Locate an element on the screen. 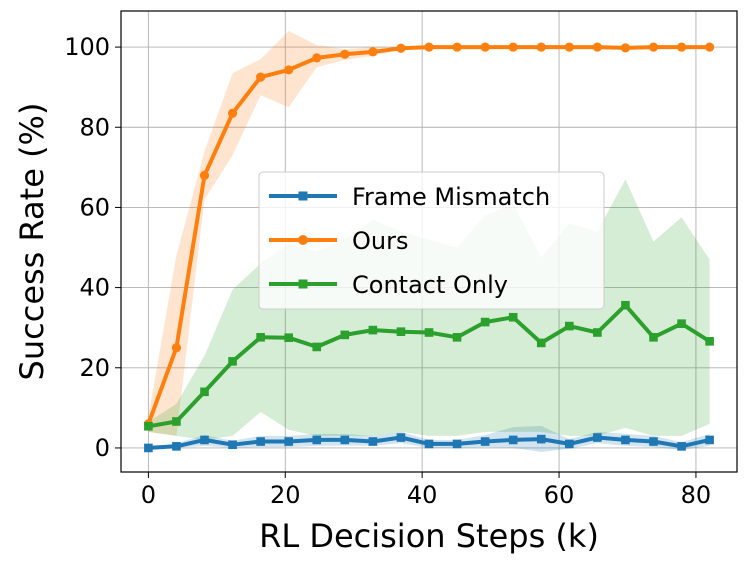 This screenshot has width=751, height=564. legend-label-ours: Ours is located at coordinates (380, 241).